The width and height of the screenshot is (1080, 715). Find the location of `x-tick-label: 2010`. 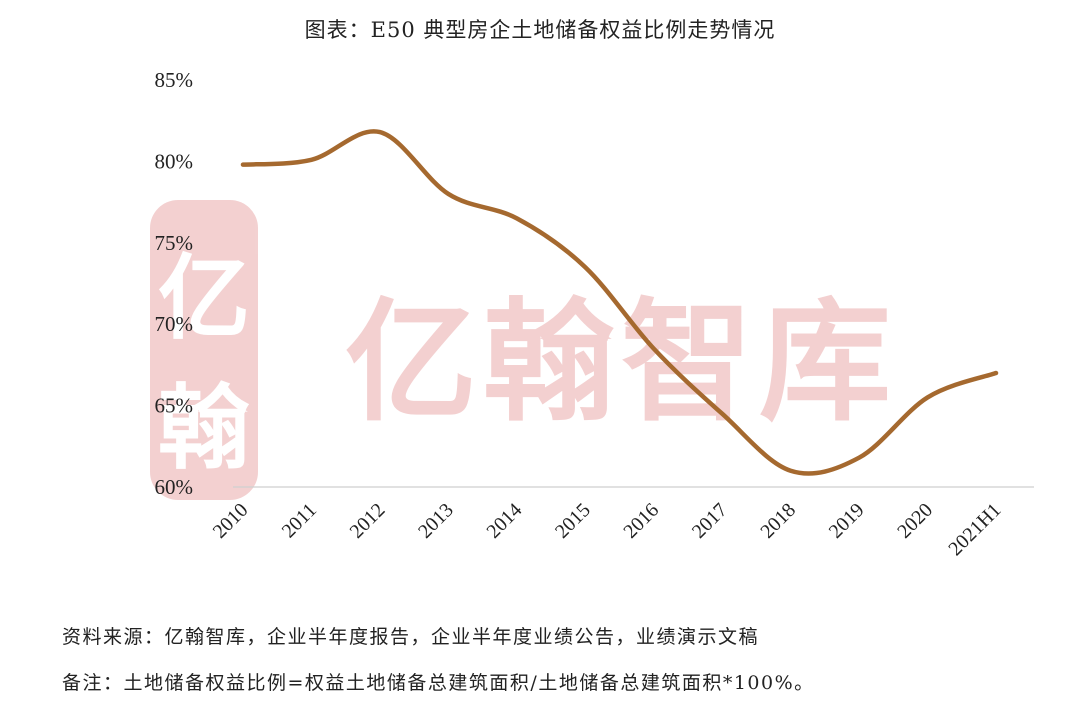

x-tick-label: 2010 is located at coordinates (231, 521).